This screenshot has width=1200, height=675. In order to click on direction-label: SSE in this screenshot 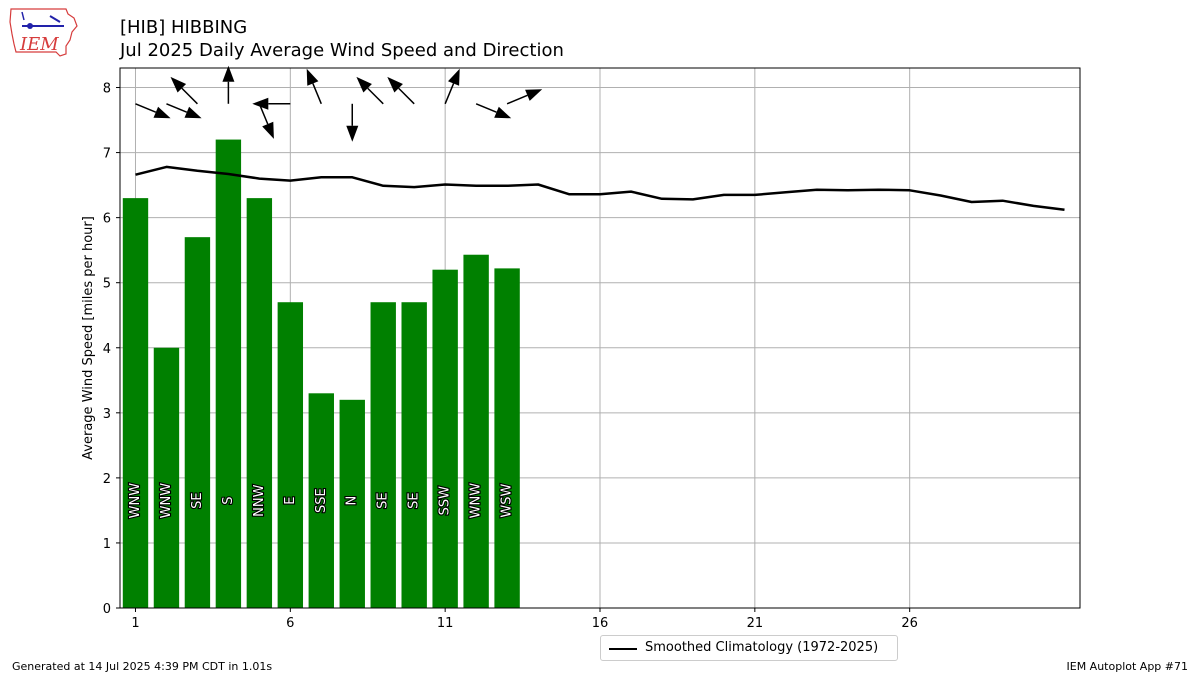, I will do `click(321, 500)`.